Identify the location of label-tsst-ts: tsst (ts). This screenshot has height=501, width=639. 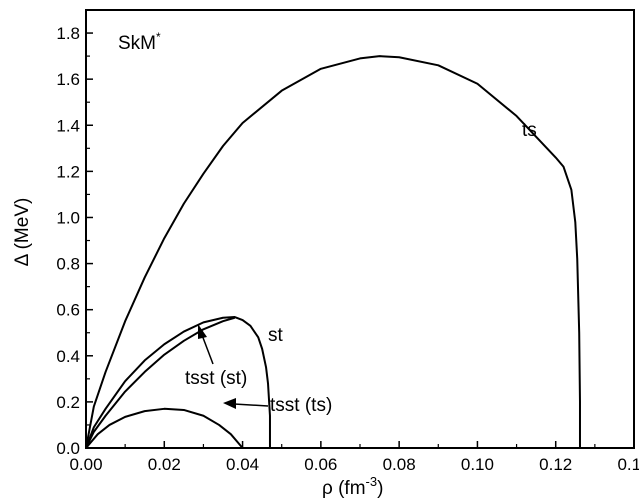
(301, 405).